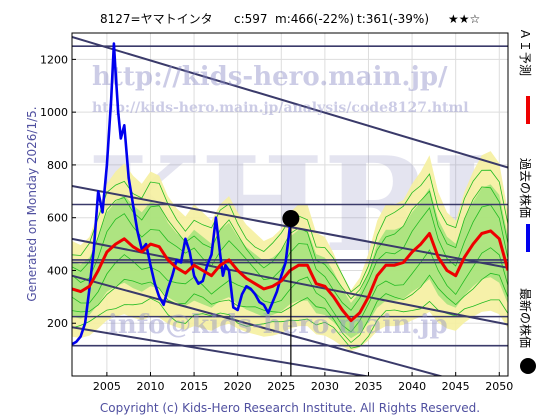 The height and width of the screenshot is (420, 560). What do you see at coordinates (528, 366) in the screenshot?
I see `legend-latest-dot` at bounding box center [528, 366].